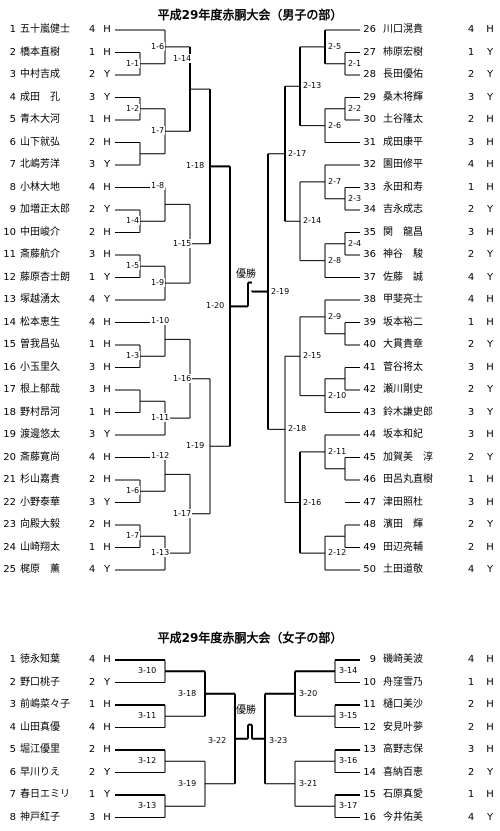  Describe the element at coordinates (40, 299) in the screenshot. I see `player-name: 塚越湧太` at that location.